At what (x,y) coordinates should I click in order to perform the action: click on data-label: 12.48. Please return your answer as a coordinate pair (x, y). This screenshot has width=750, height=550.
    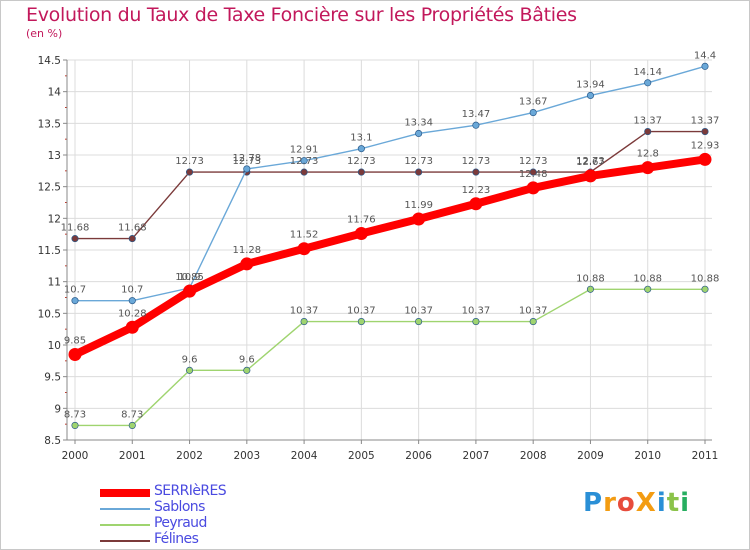
    Looking at the image, I should click on (533, 174).